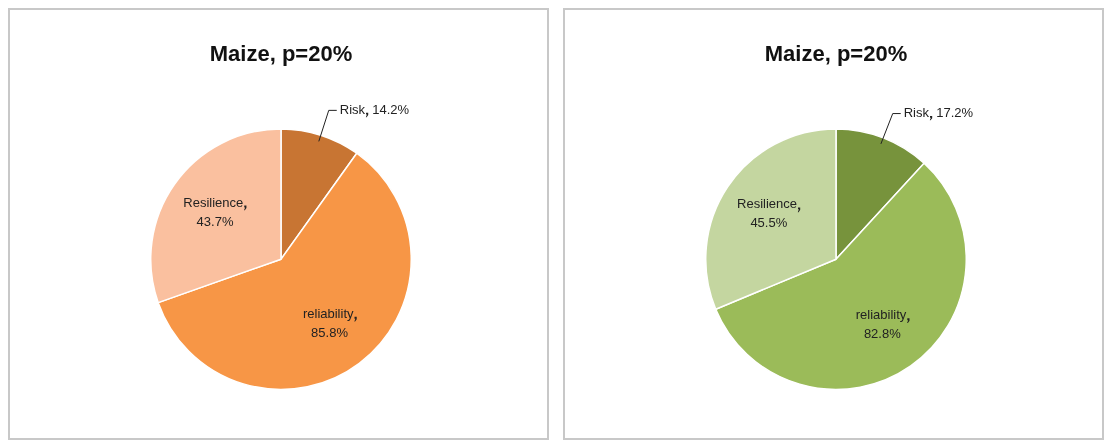 This screenshot has height=444, width=1112. Describe the element at coordinates (769, 223) in the screenshot. I see `data-label: 45.5%` at that location.